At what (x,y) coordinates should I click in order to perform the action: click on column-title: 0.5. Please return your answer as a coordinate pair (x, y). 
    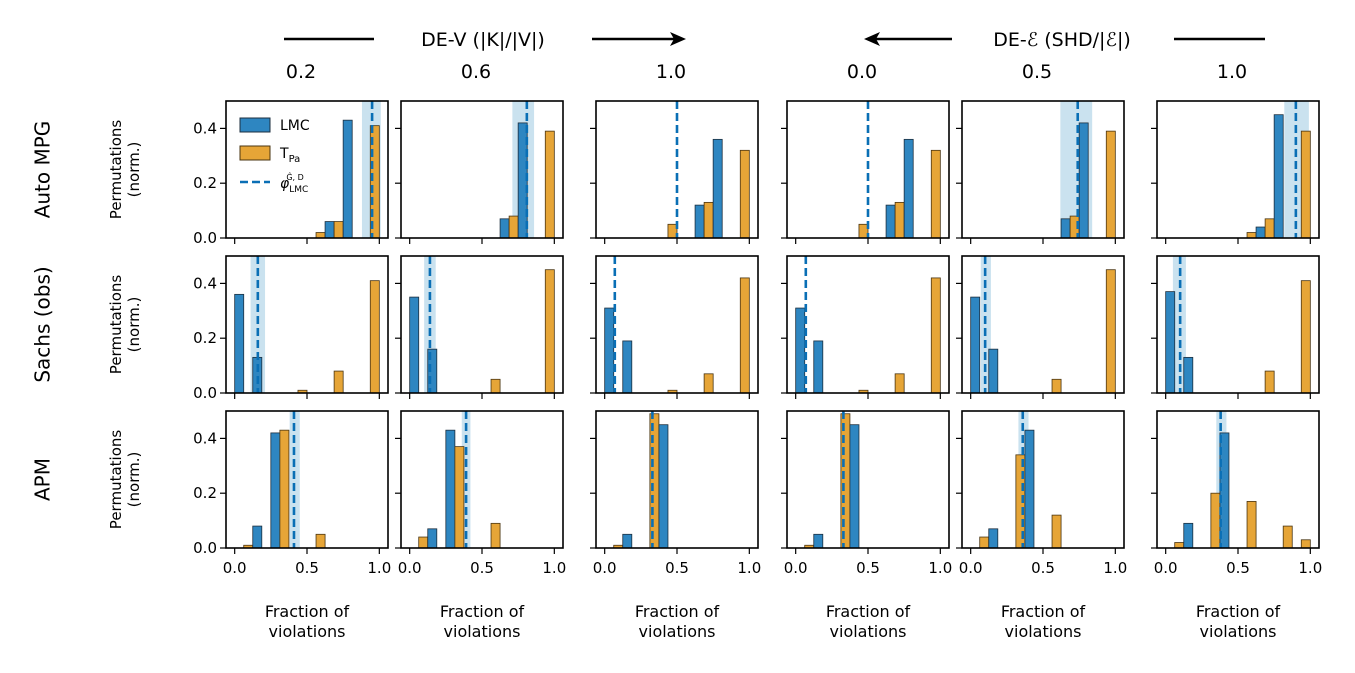
    Looking at the image, I should click on (1037, 72).